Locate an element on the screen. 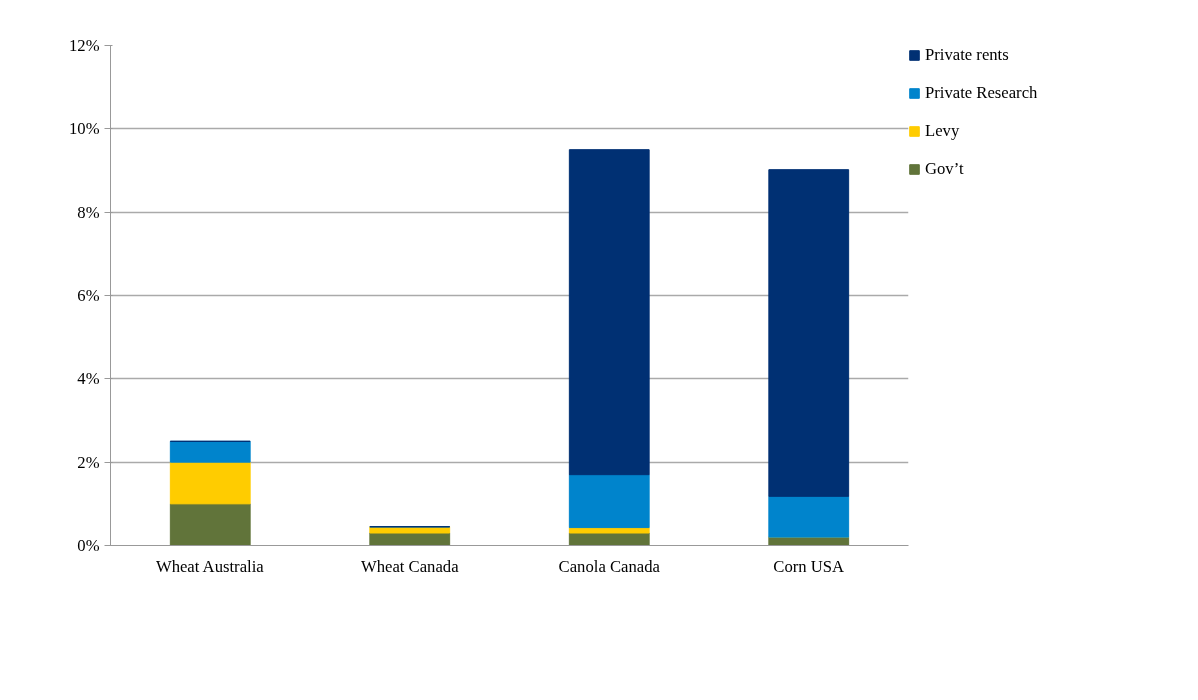  x-tick-label: Corn USA is located at coordinates (809, 566).